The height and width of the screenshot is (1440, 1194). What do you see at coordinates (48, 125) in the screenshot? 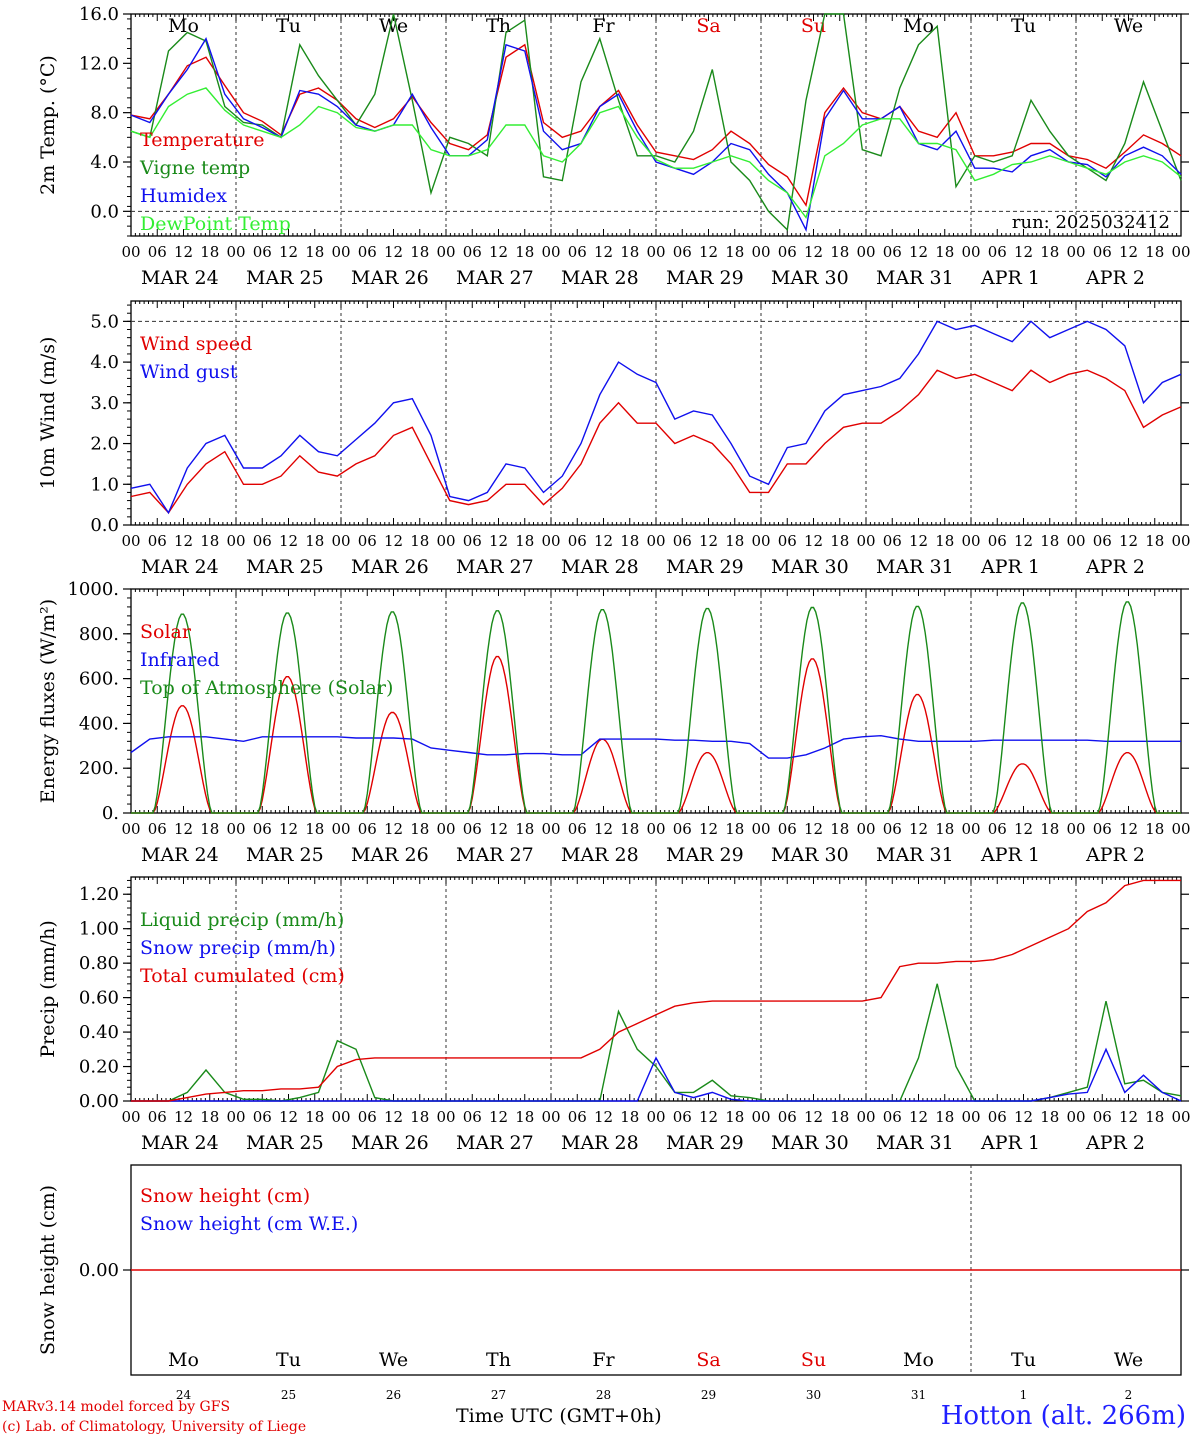
I see `y-axis-label: 2m Temp. (°C)` at bounding box center [48, 125].